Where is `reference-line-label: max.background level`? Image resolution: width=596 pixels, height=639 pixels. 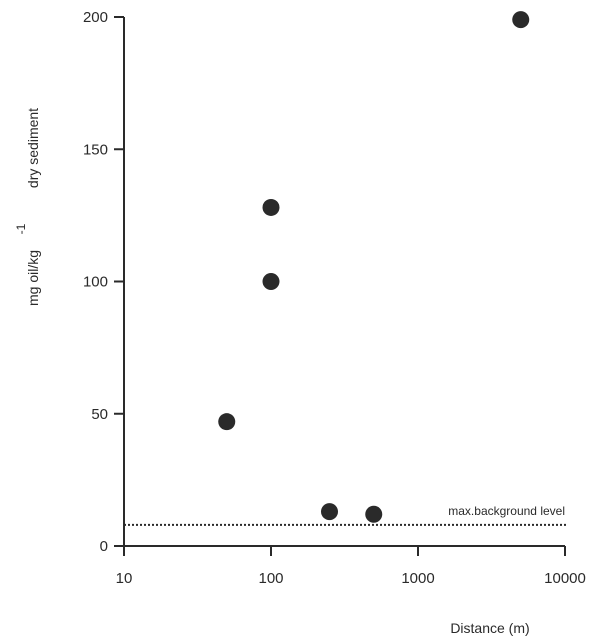
reference-line-label: max.background level is located at coordinates (506, 511).